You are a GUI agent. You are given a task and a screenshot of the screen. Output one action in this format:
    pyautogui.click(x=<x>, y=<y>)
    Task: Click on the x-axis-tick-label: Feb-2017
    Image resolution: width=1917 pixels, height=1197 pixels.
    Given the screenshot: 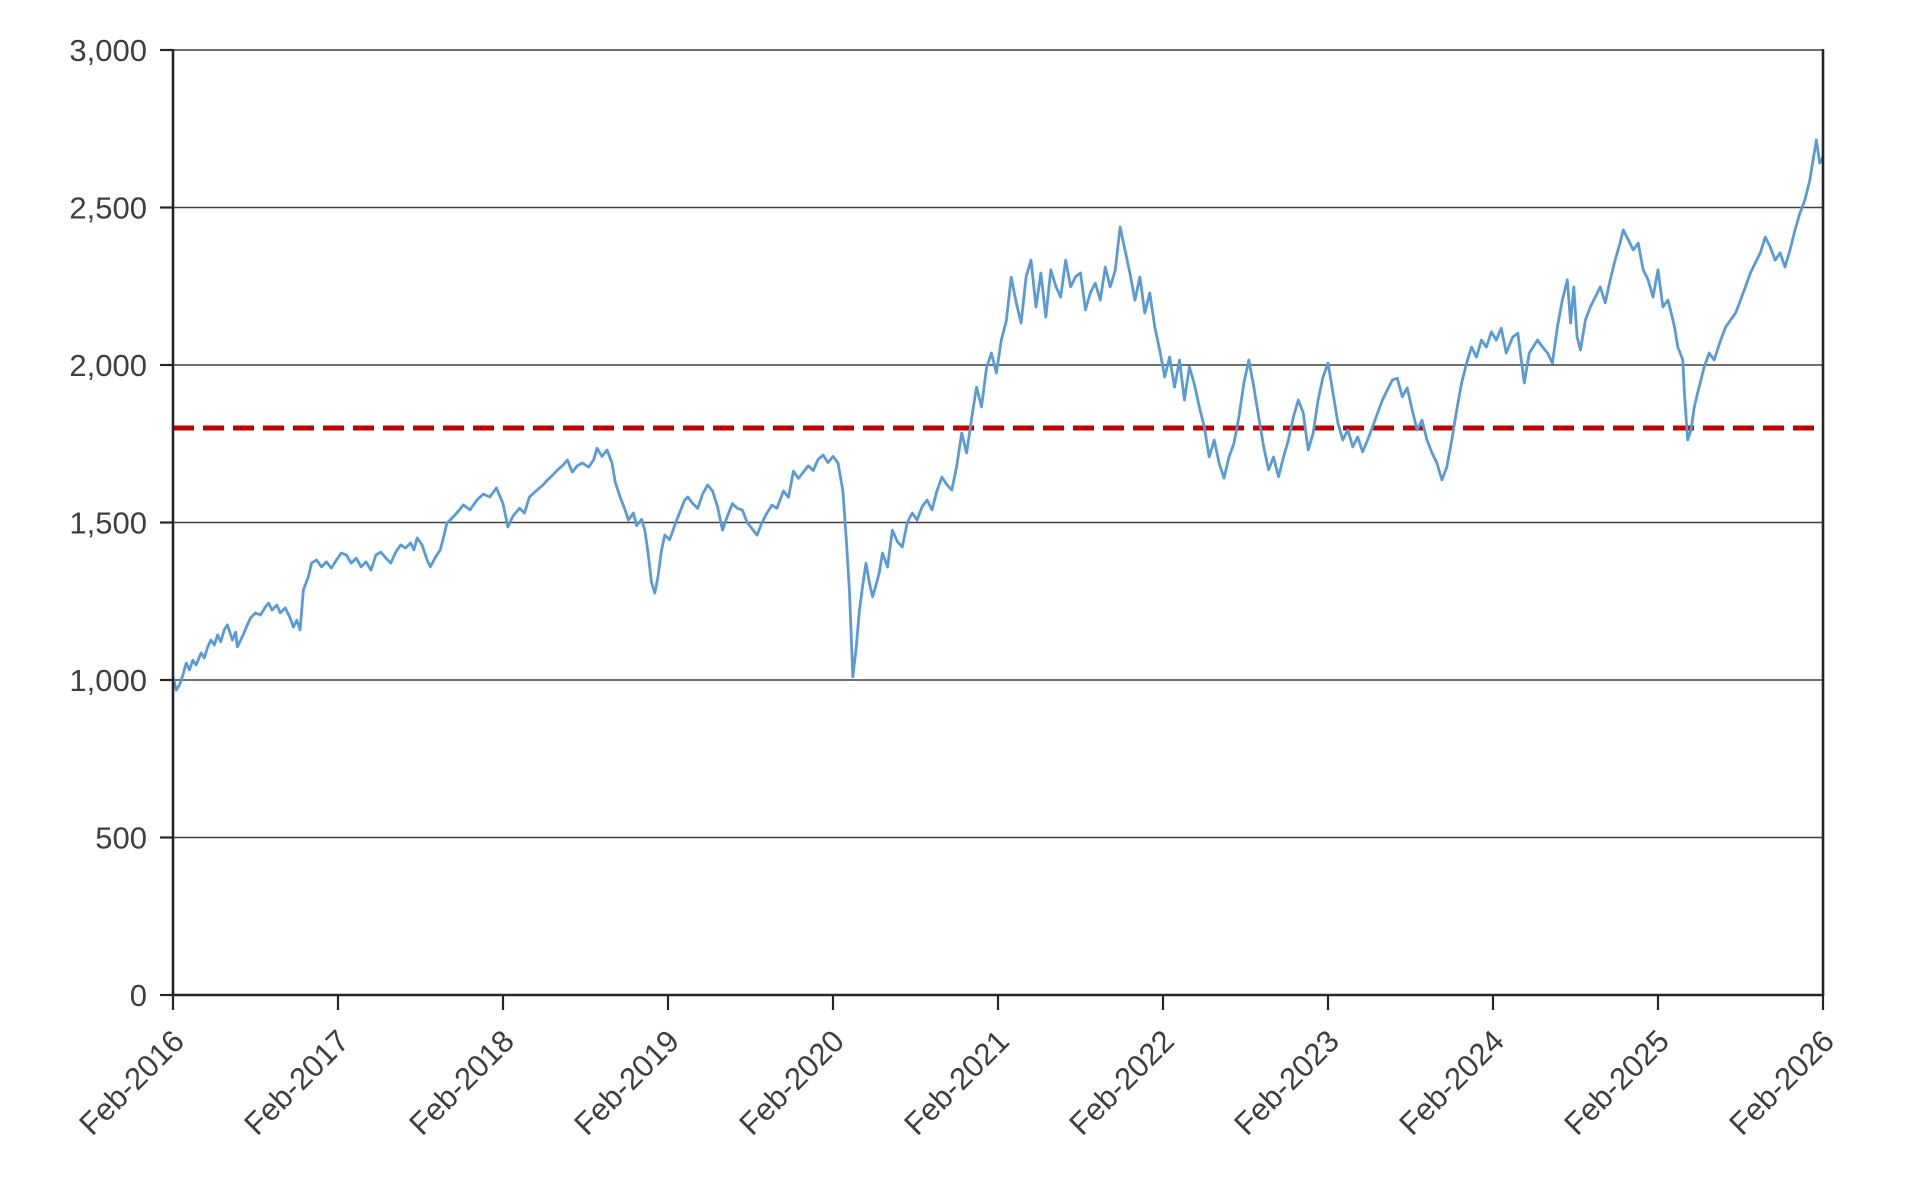 What is the action you would take?
    pyautogui.click(x=296, y=1082)
    